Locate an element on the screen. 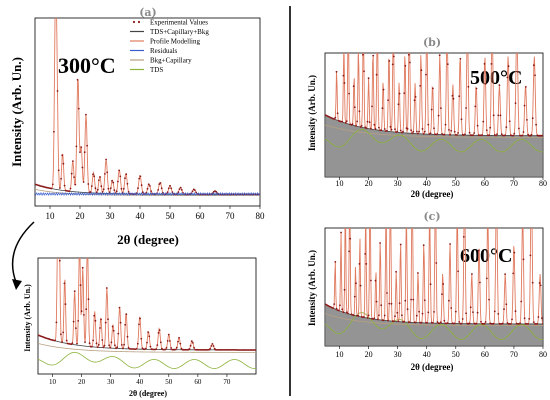  tds-line is located at coordinates (434, 140).